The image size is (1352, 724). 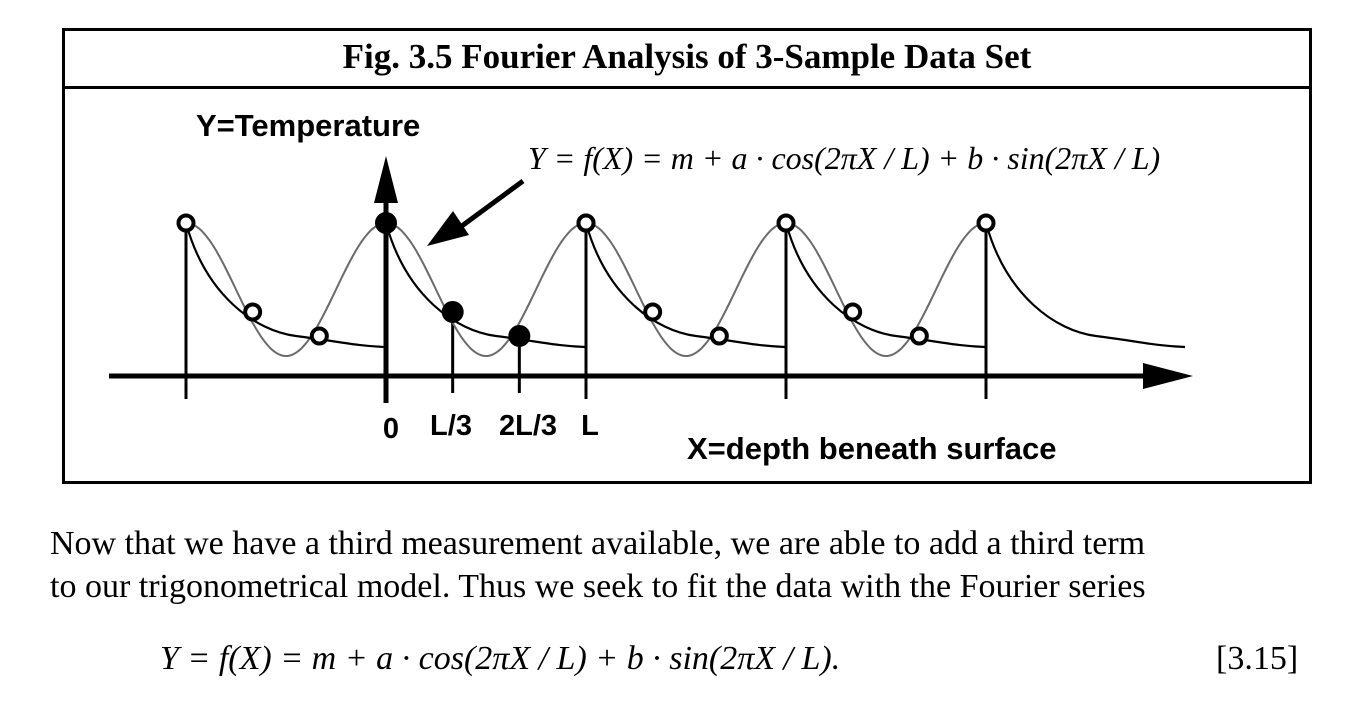 I want to click on sample-point-0-a, so click(x=186, y=223).